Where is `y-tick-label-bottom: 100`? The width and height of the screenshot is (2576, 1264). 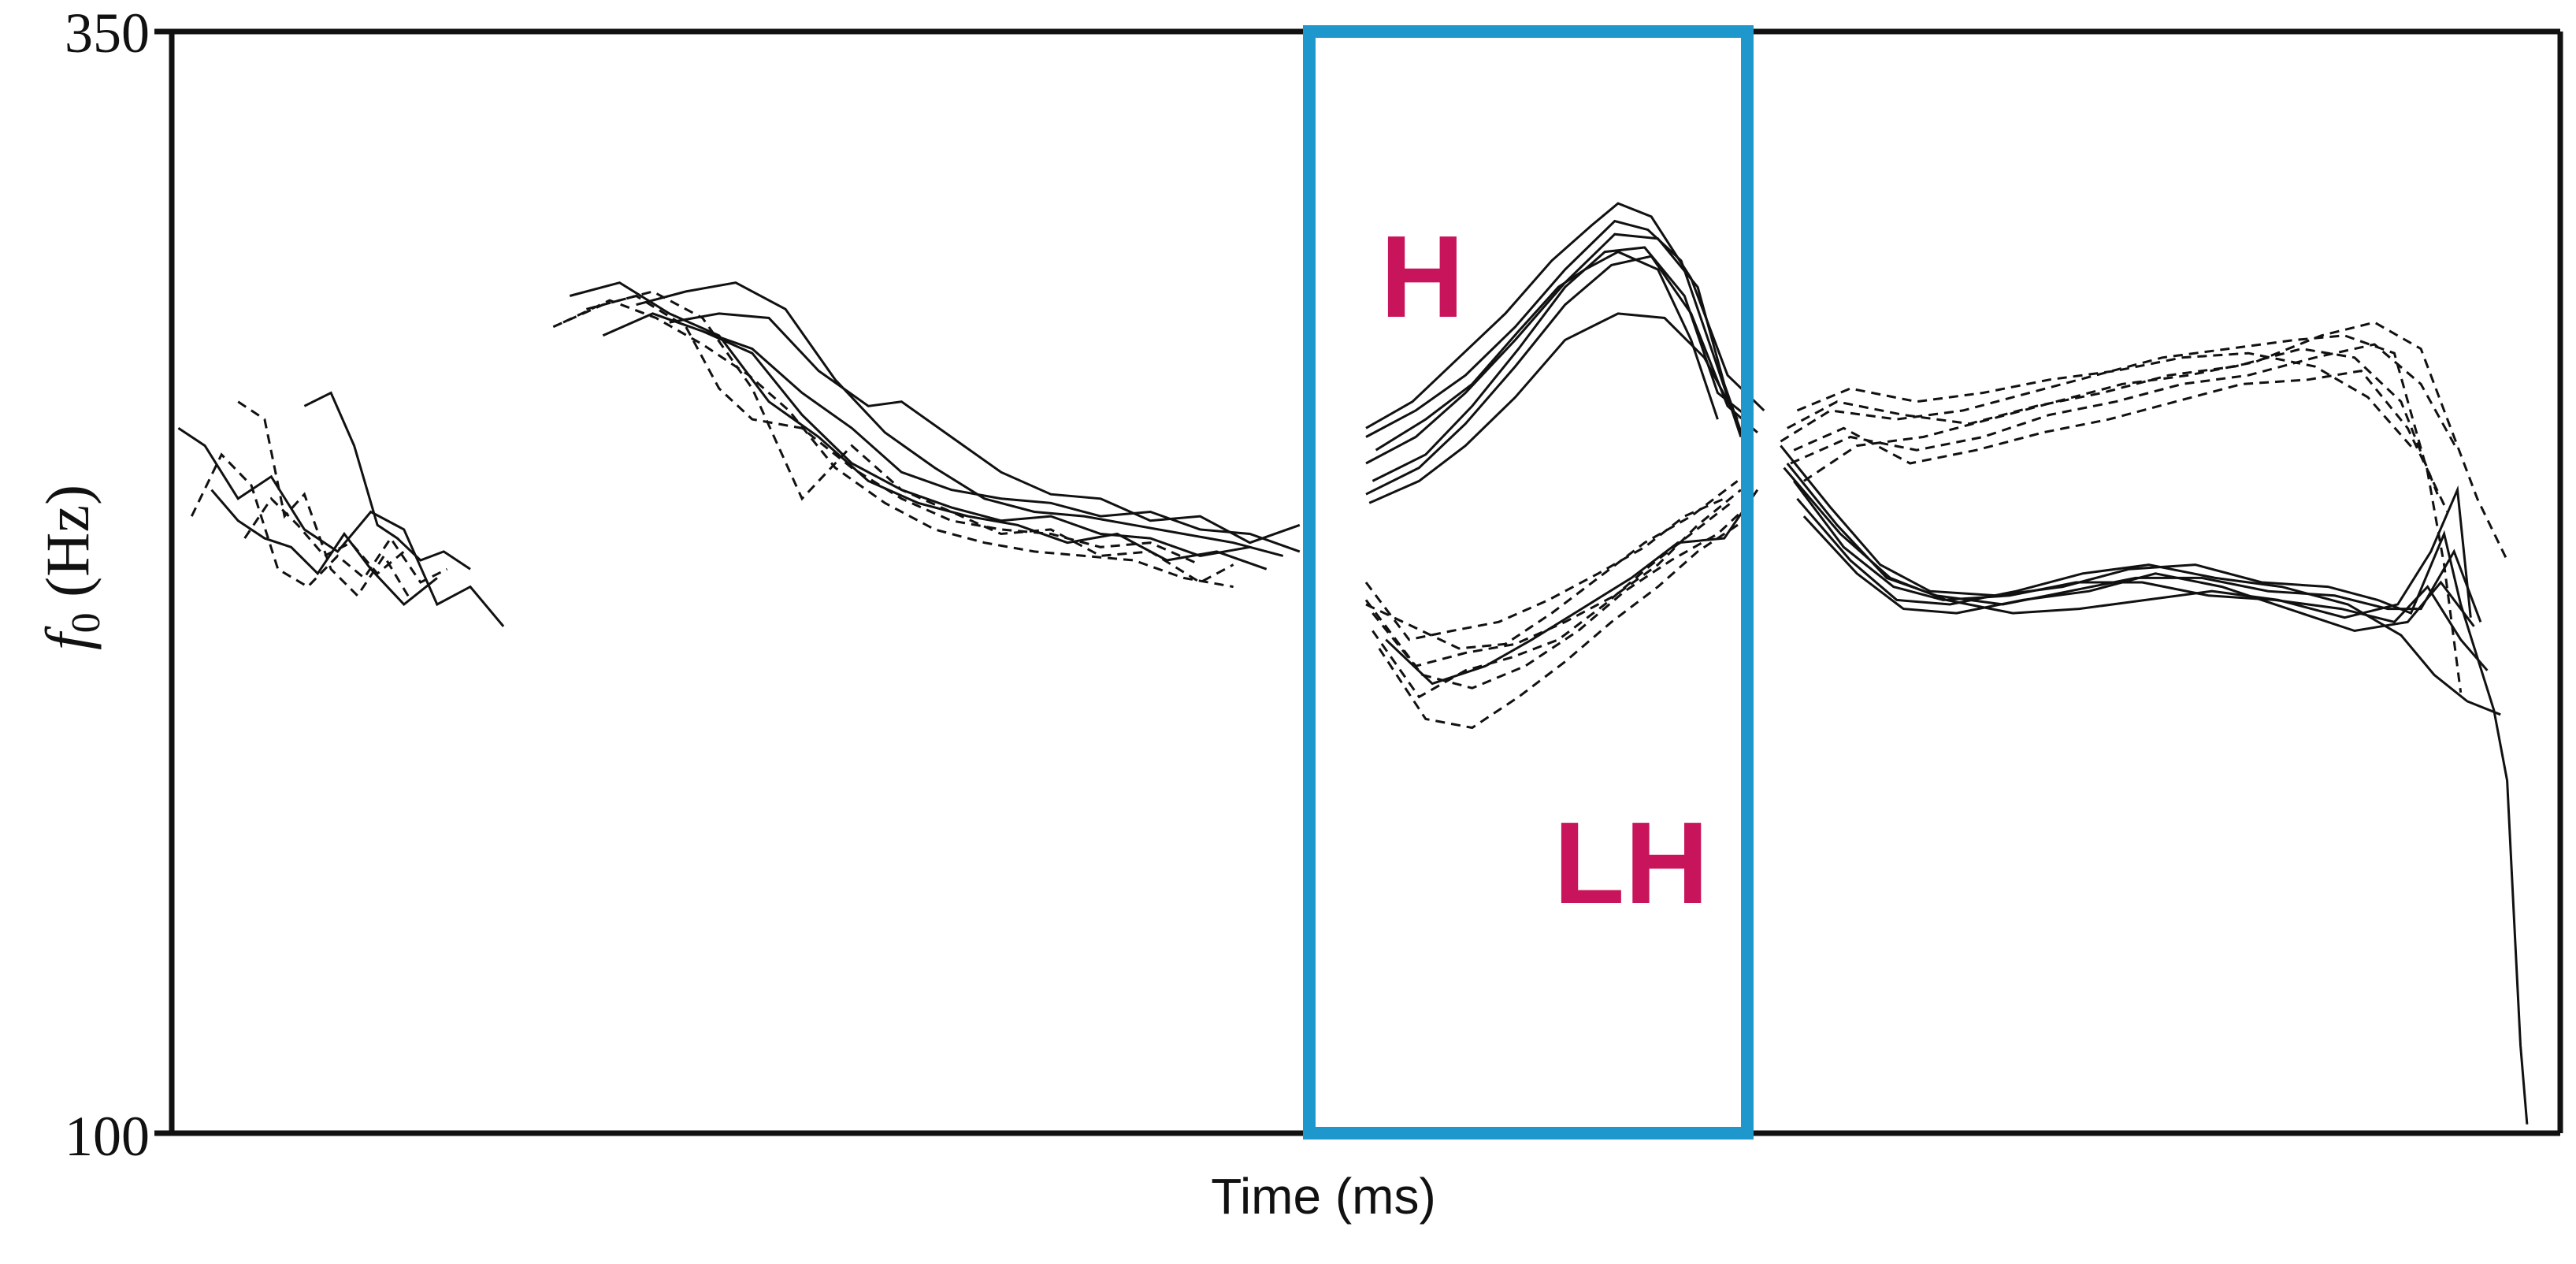
y-tick-label-bottom: 100 is located at coordinates (107, 1136).